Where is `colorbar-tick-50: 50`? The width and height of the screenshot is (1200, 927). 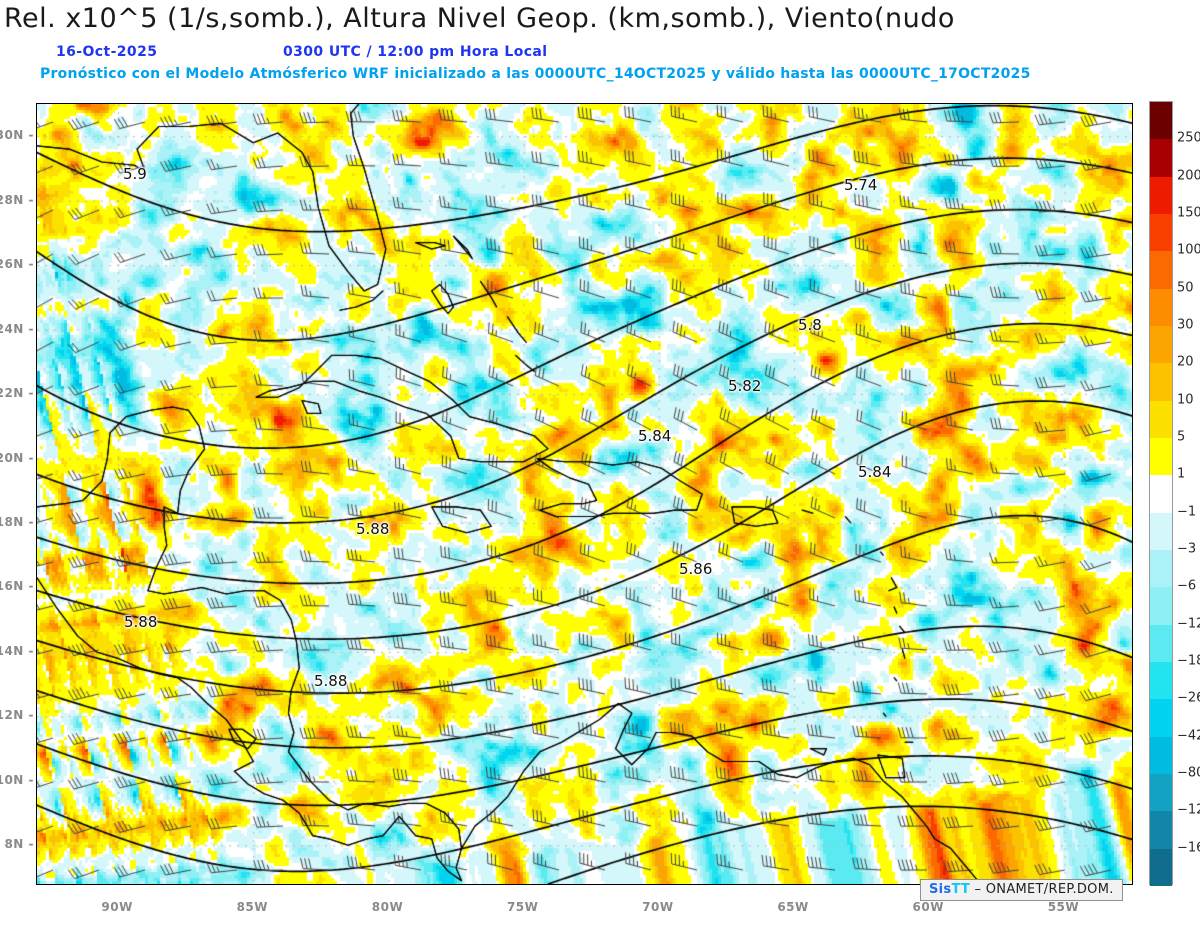
colorbar-tick-50: 50 is located at coordinates (1185, 288).